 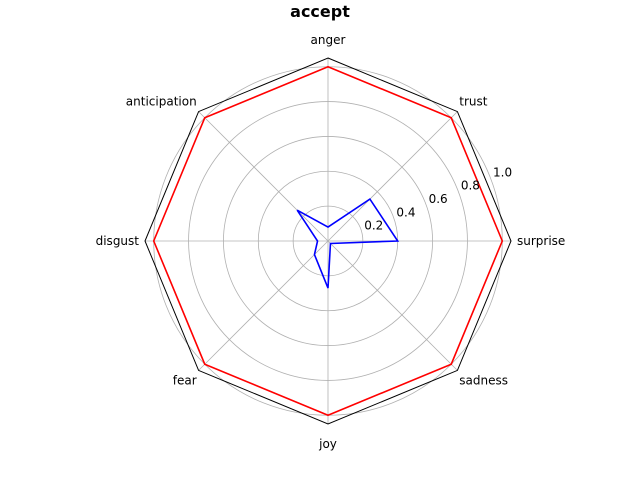 What do you see at coordinates (263, 176) in the screenshot?
I see `spoke-anticipation` at bounding box center [263, 176].